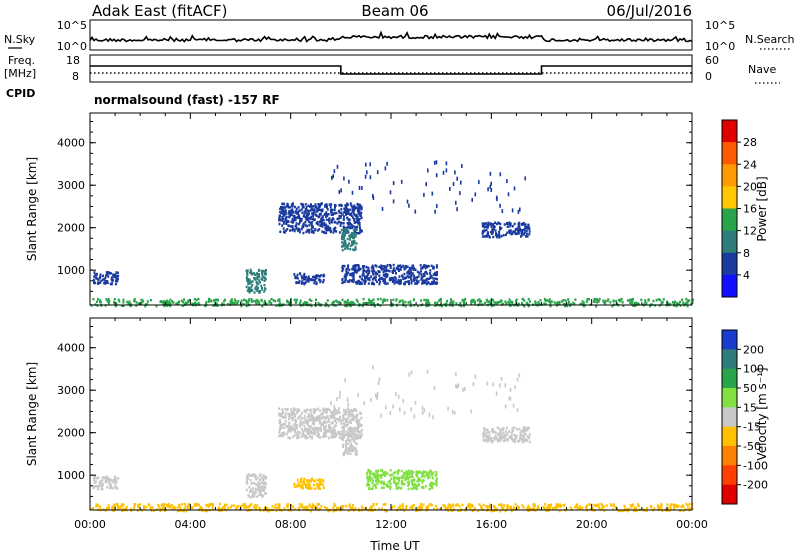 The image size is (800, 554). What do you see at coordinates (73, 60) in the screenshot?
I see `freq-tick-top: 18` at bounding box center [73, 60].